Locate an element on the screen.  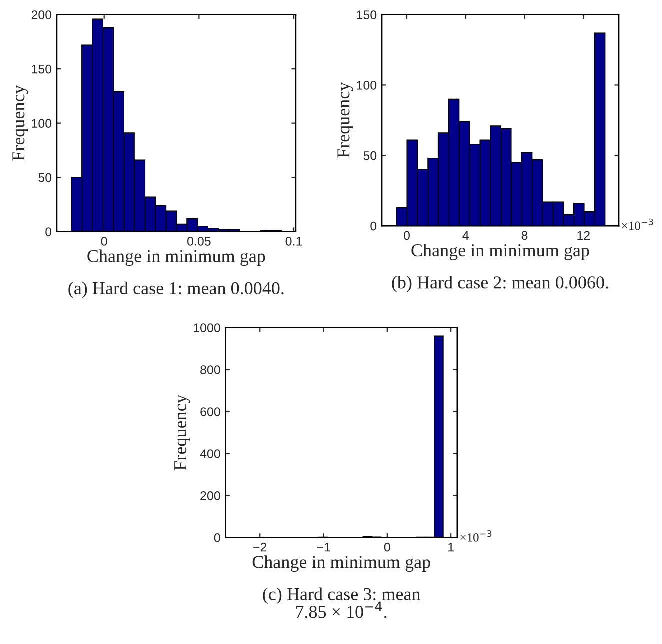
x-tick-label: −1 is located at coordinates (323, 547).